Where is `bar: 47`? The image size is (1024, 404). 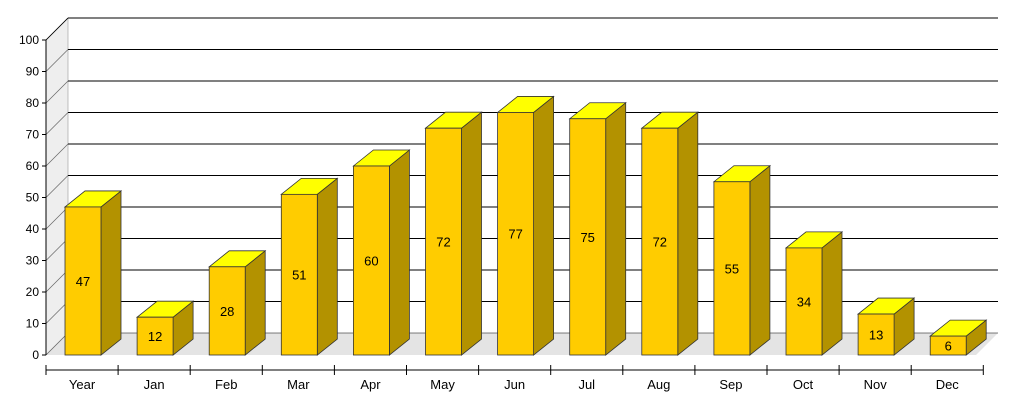 bar: 47 is located at coordinates (93, 273).